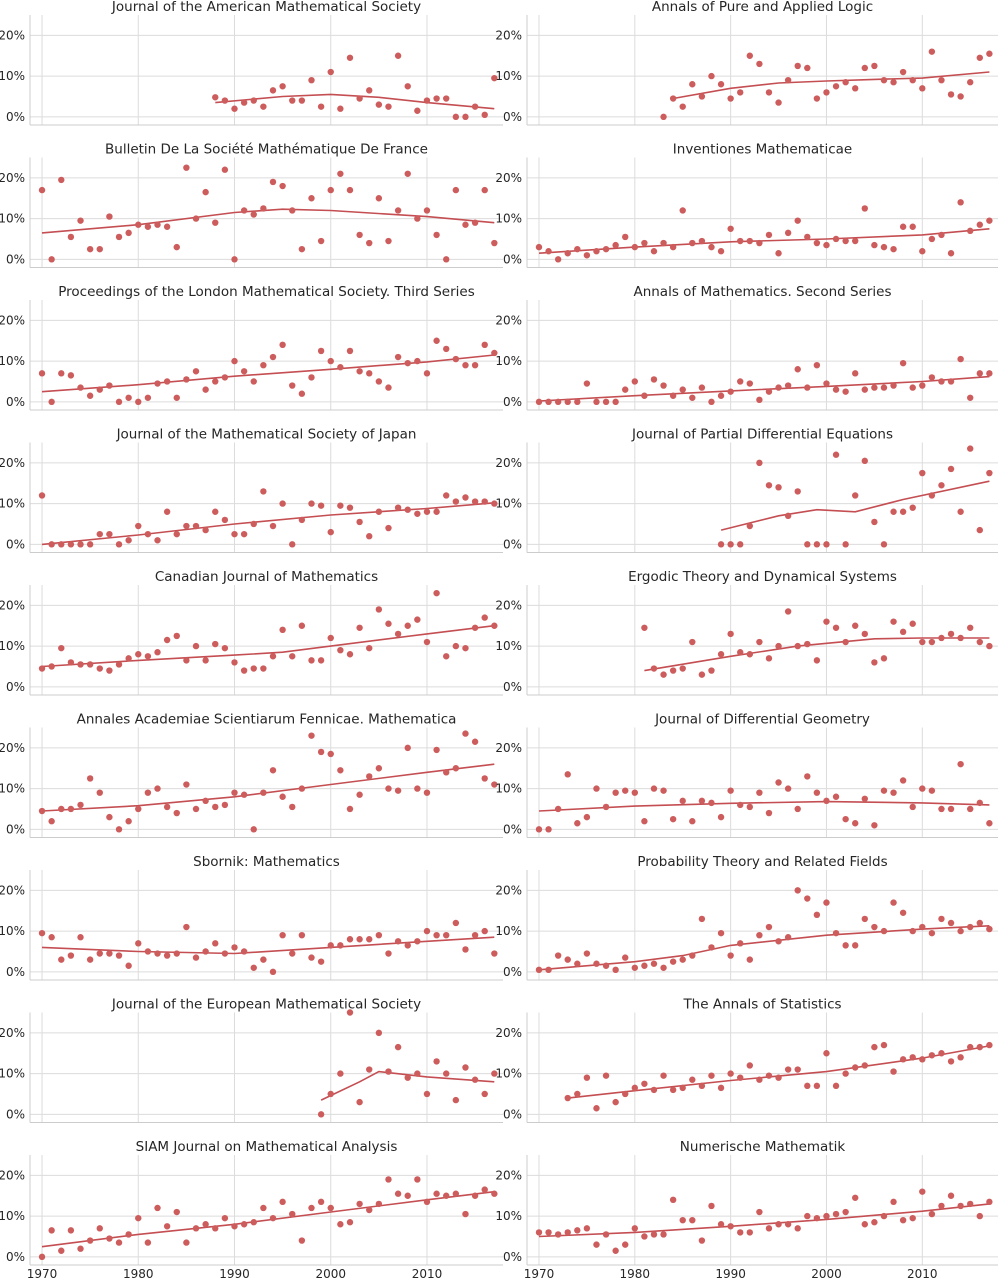 This screenshot has height=1285, width=1000. Describe the element at coordinates (512, 259) in the screenshot. I see `y-tick-label: 0%` at that location.